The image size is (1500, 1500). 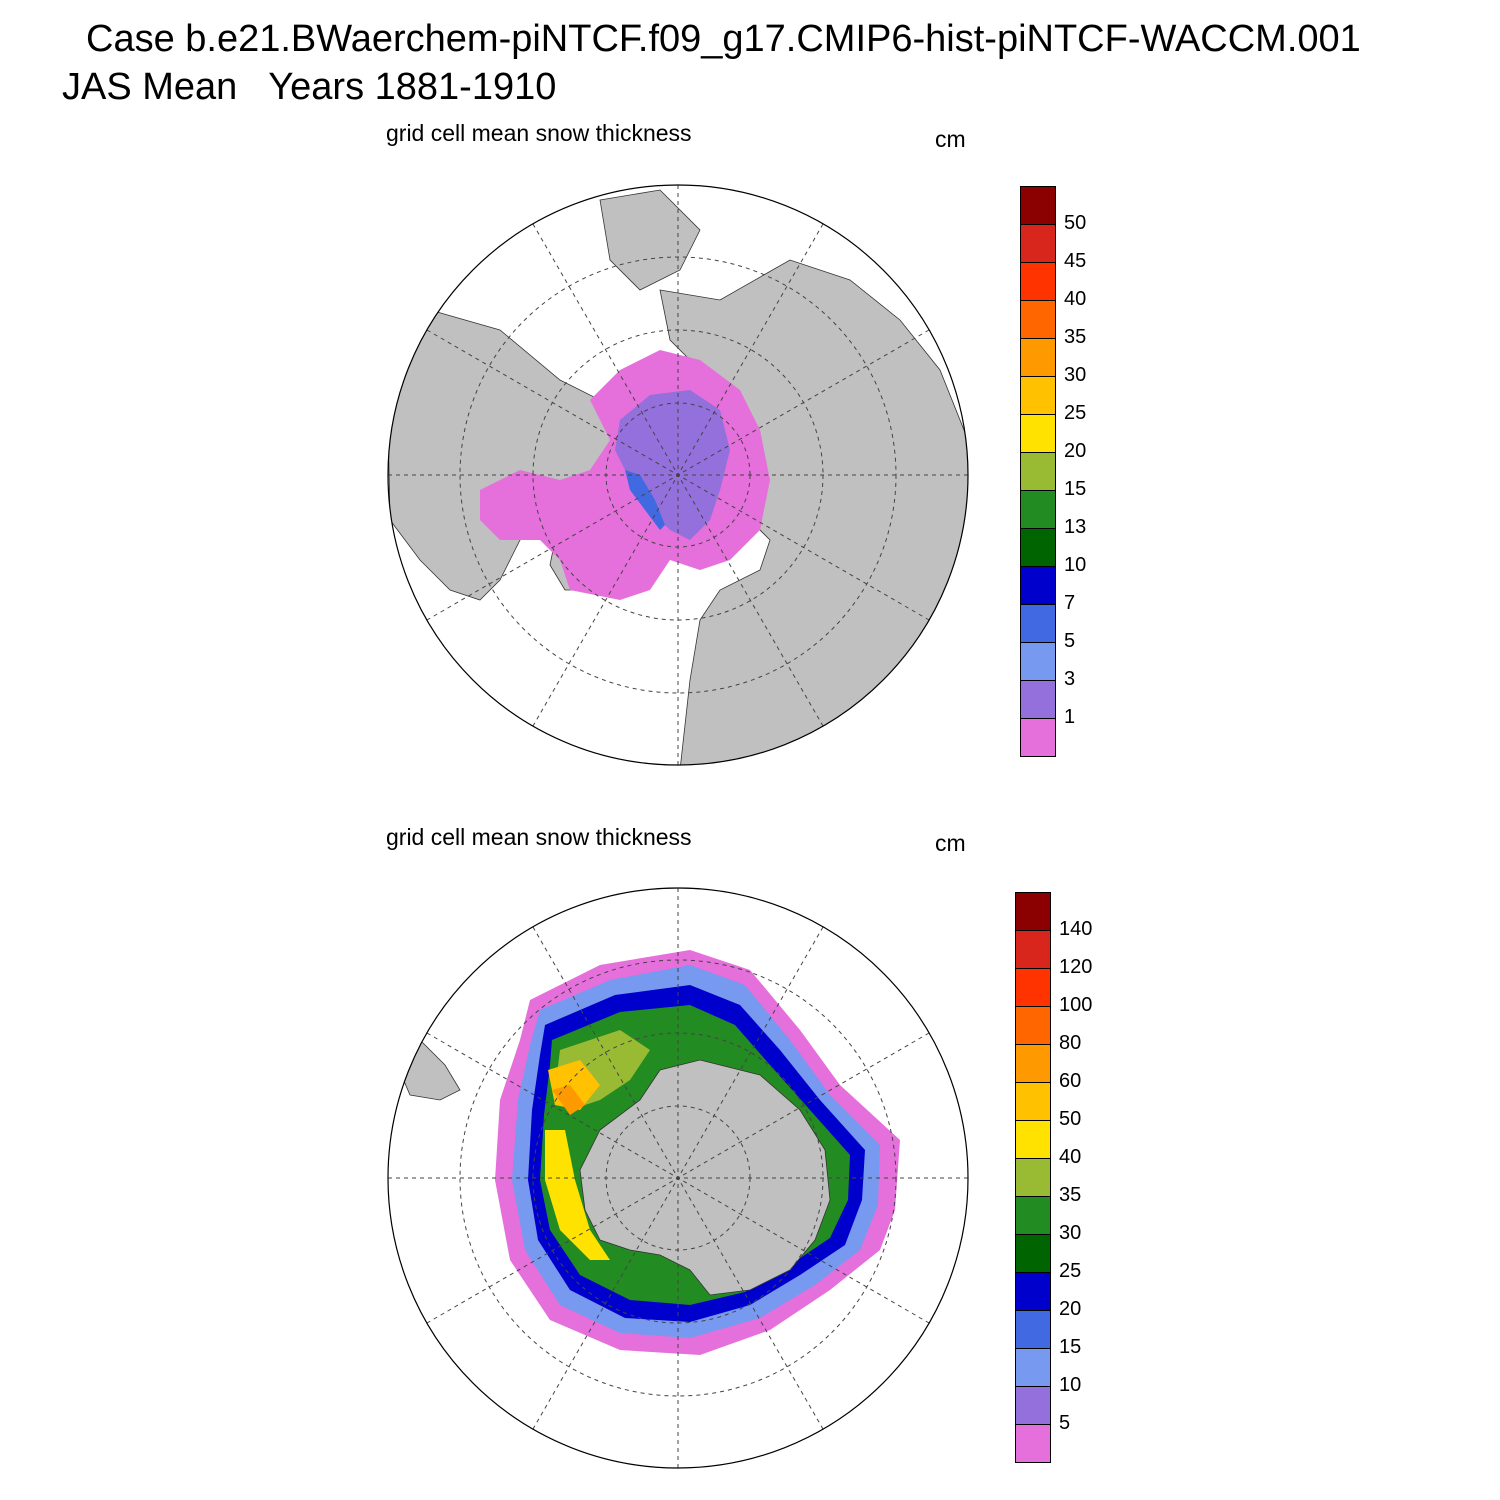 I want to click on north-panel-units: cm, so click(x=950, y=139).